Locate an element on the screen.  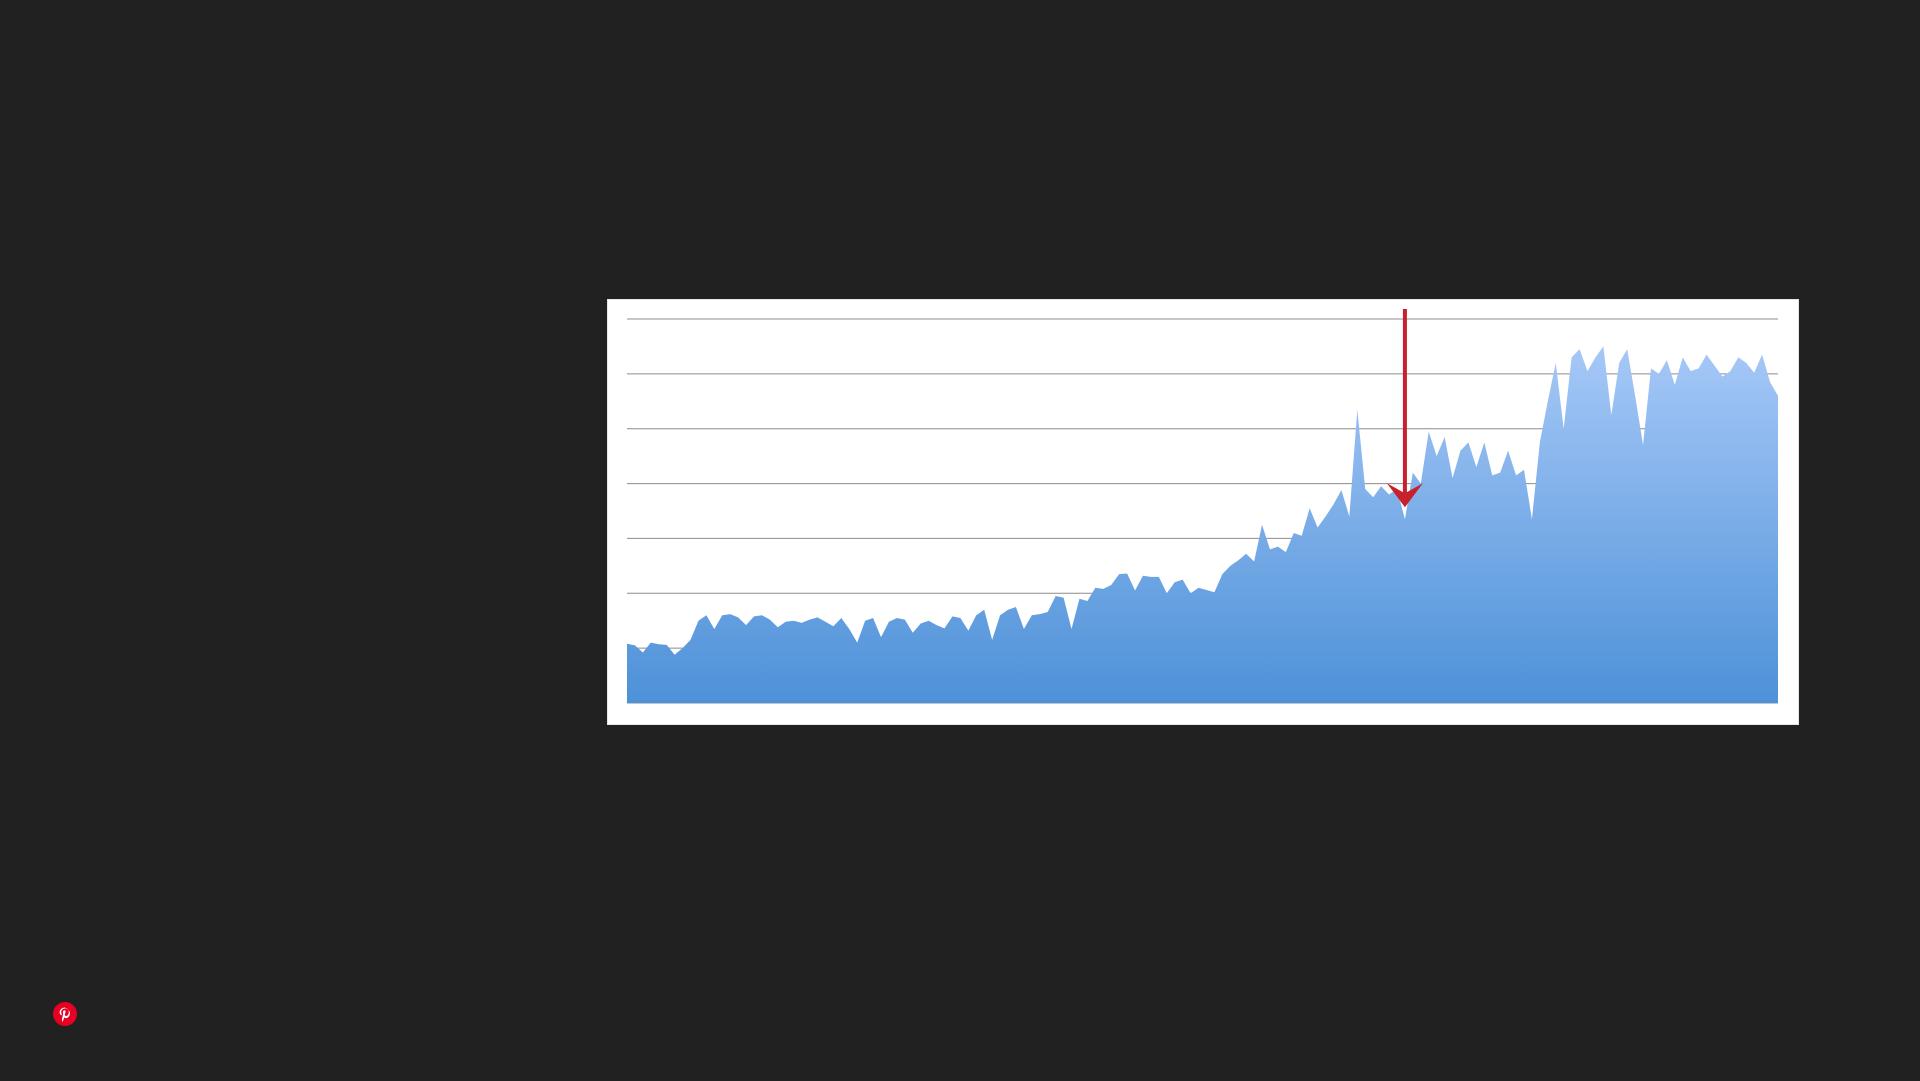
arrow-head is located at coordinates (1404, 495).